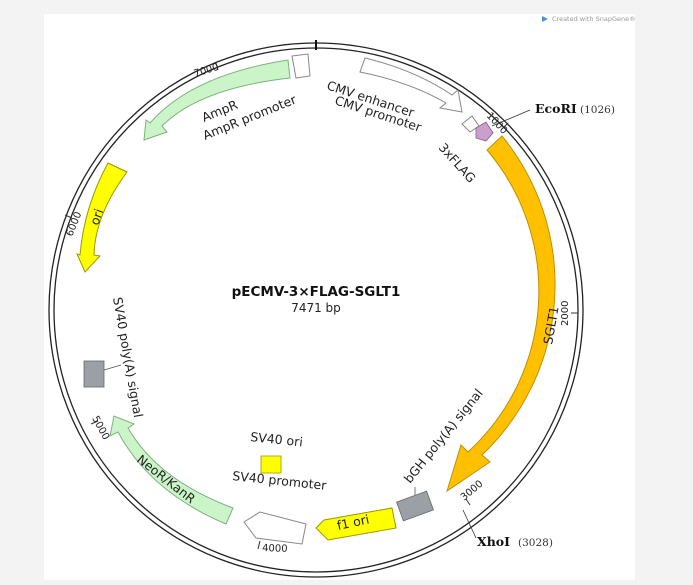  I want to click on ampr-promoter-arrow, so click(301, 66).